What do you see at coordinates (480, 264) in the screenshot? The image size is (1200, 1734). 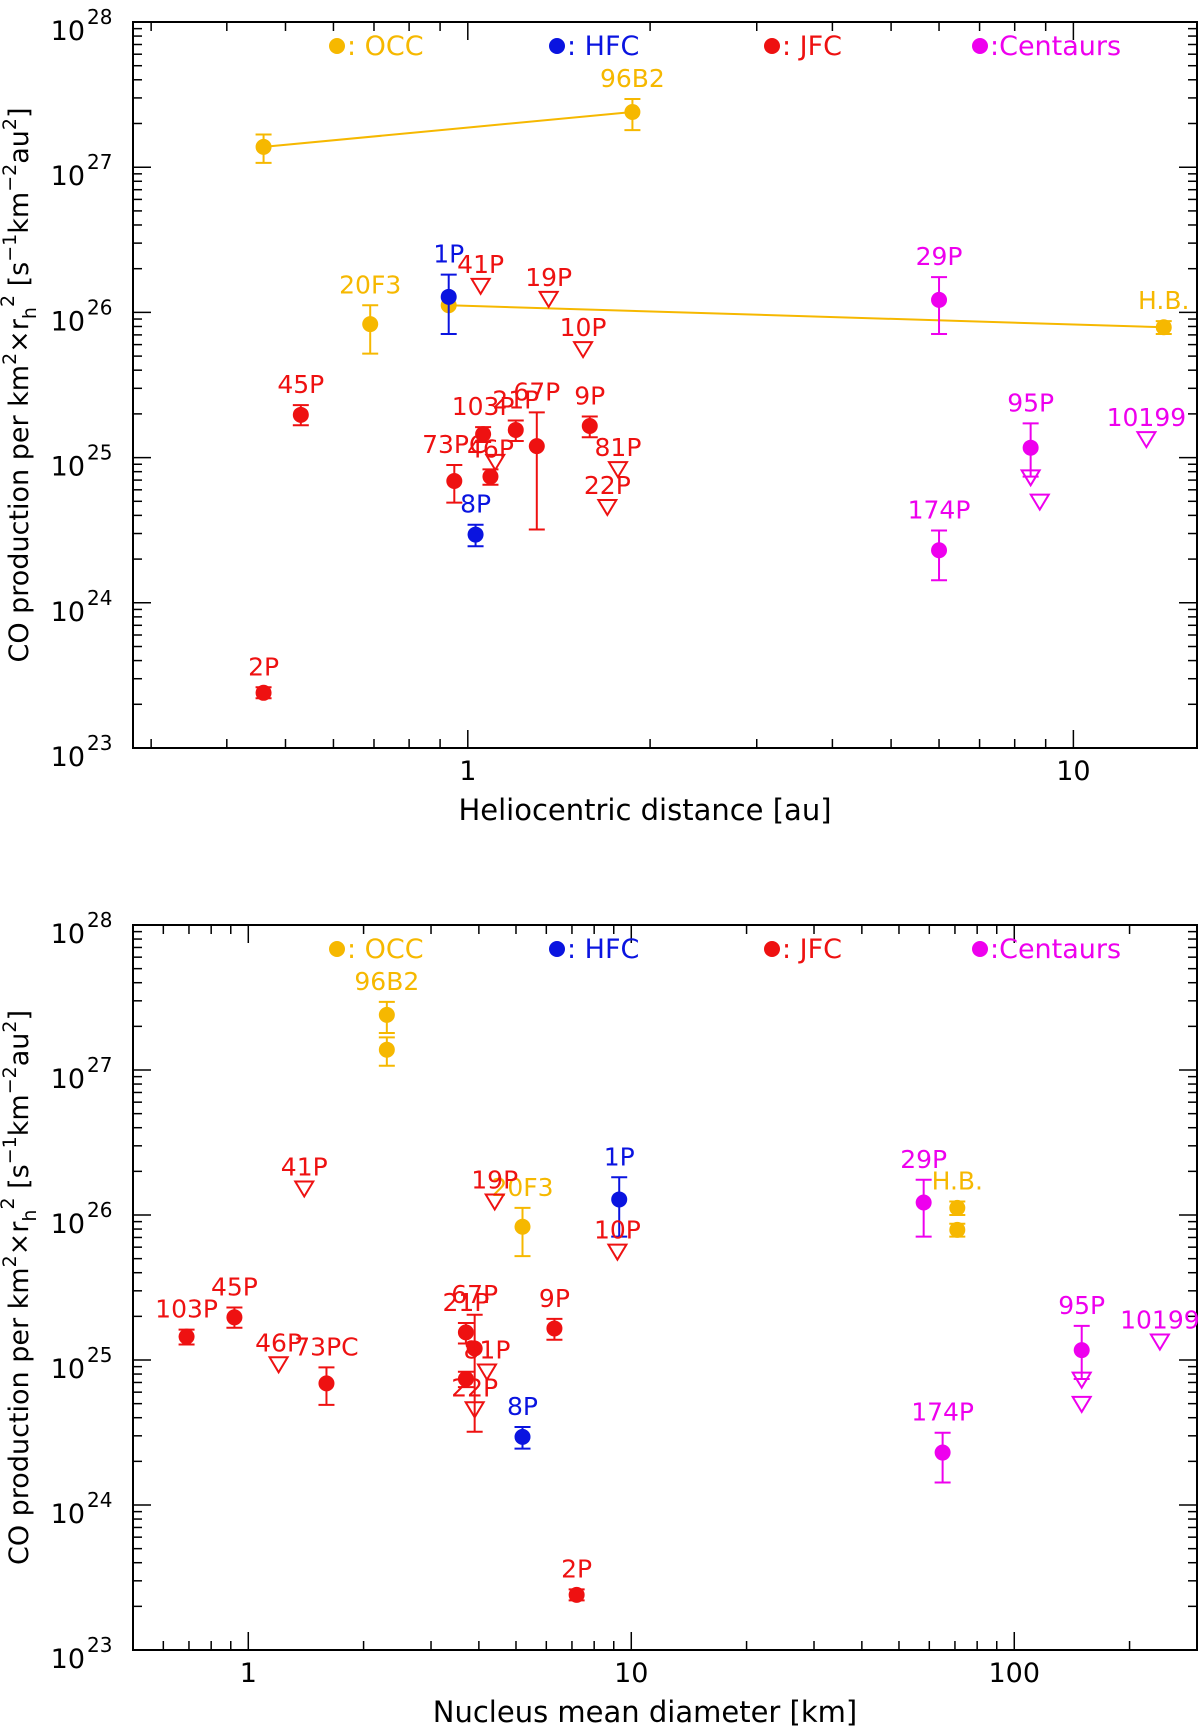 I see `data-label: 41P` at bounding box center [480, 264].